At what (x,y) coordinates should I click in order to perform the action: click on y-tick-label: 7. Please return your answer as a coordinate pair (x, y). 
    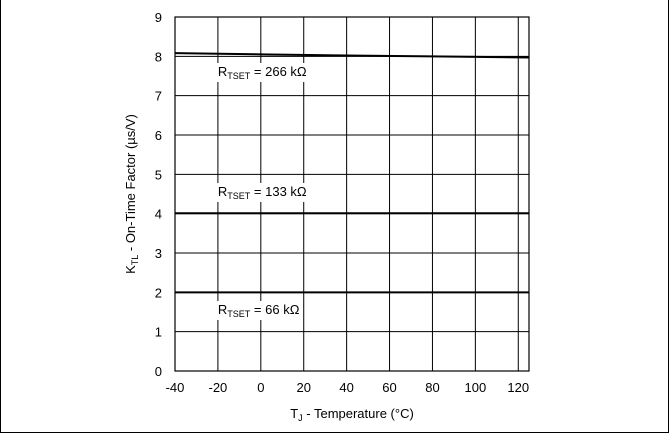
    Looking at the image, I should click on (158, 96).